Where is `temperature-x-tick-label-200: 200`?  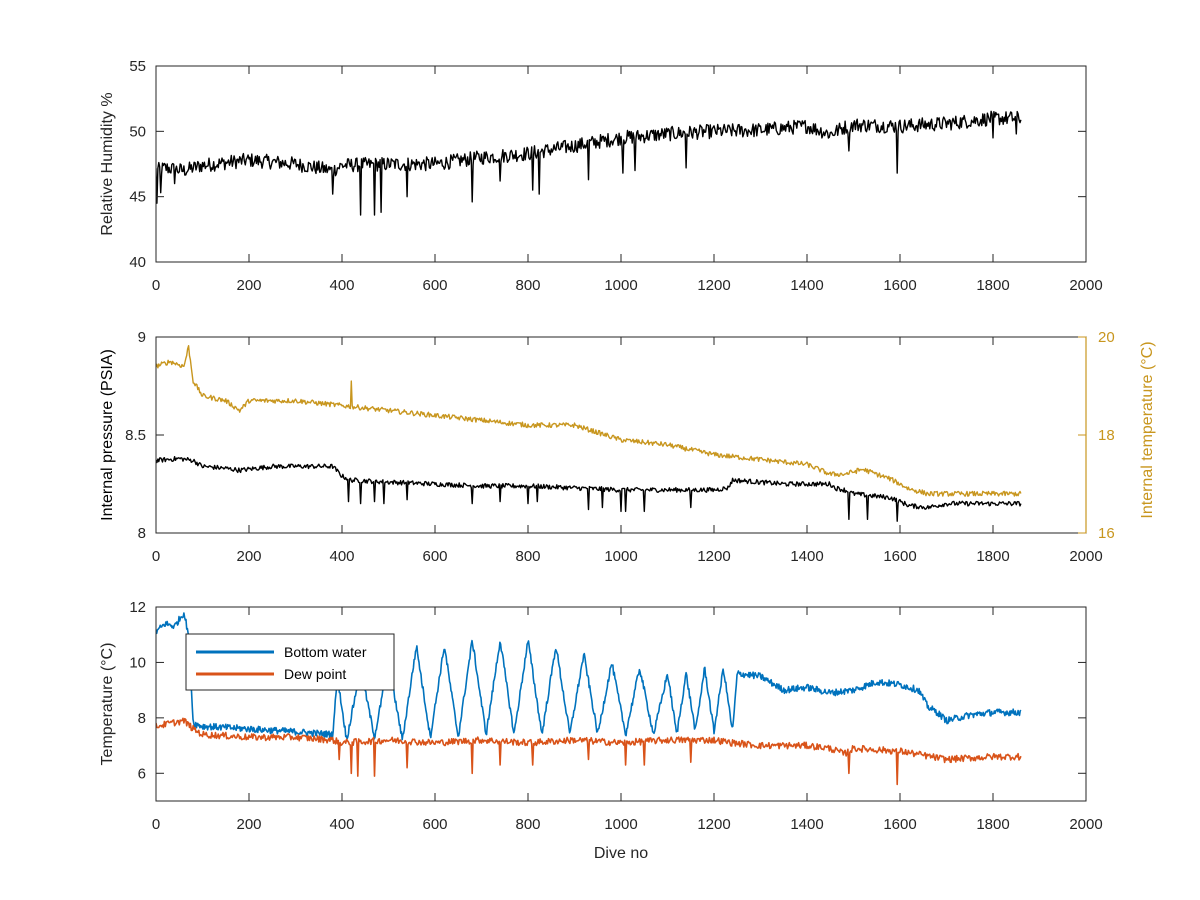
temperature-x-tick-label-200: 200 is located at coordinates (248, 824).